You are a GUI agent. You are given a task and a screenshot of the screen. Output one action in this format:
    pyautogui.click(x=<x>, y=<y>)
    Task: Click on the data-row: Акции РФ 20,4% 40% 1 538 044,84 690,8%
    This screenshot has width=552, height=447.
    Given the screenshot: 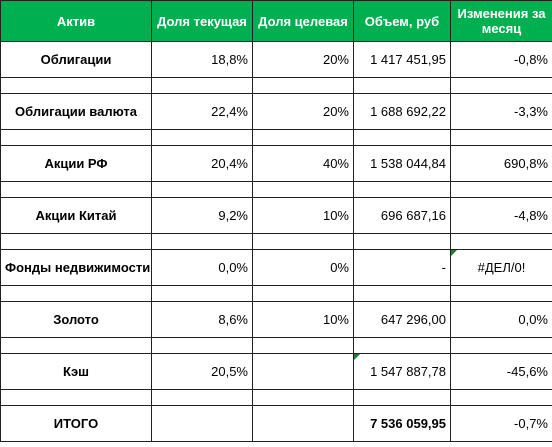 What is the action you would take?
    pyautogui.click(x=276, y=163)
    